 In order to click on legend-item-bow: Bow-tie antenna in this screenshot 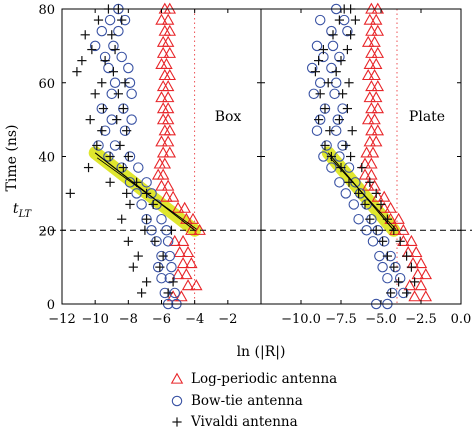, I will do `click(237, 401)`.